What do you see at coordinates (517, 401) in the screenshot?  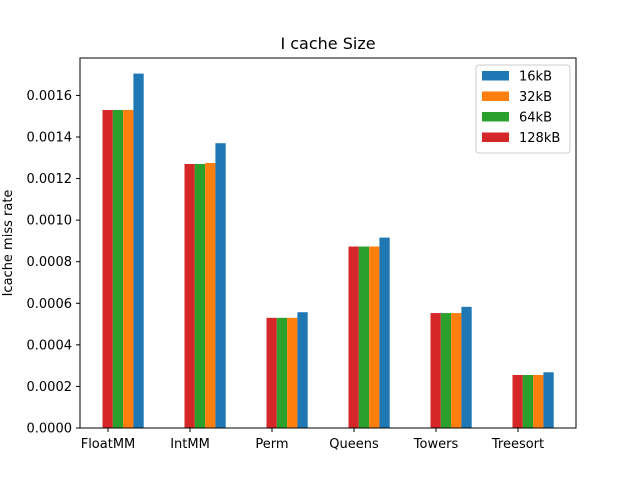 I see `bar-128kB-Treesort` at bounding box center [517, 401].